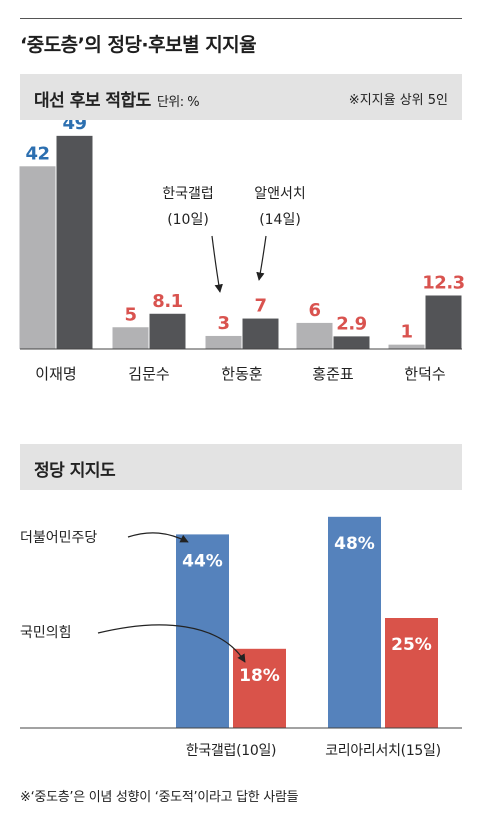 The height and width of the screenshot is (822, 480). What do you see at coordinates (443, 282) in the screenshot?
I see `value-label-rnsearch-5: 12.3` at bounding box center [443, 282].